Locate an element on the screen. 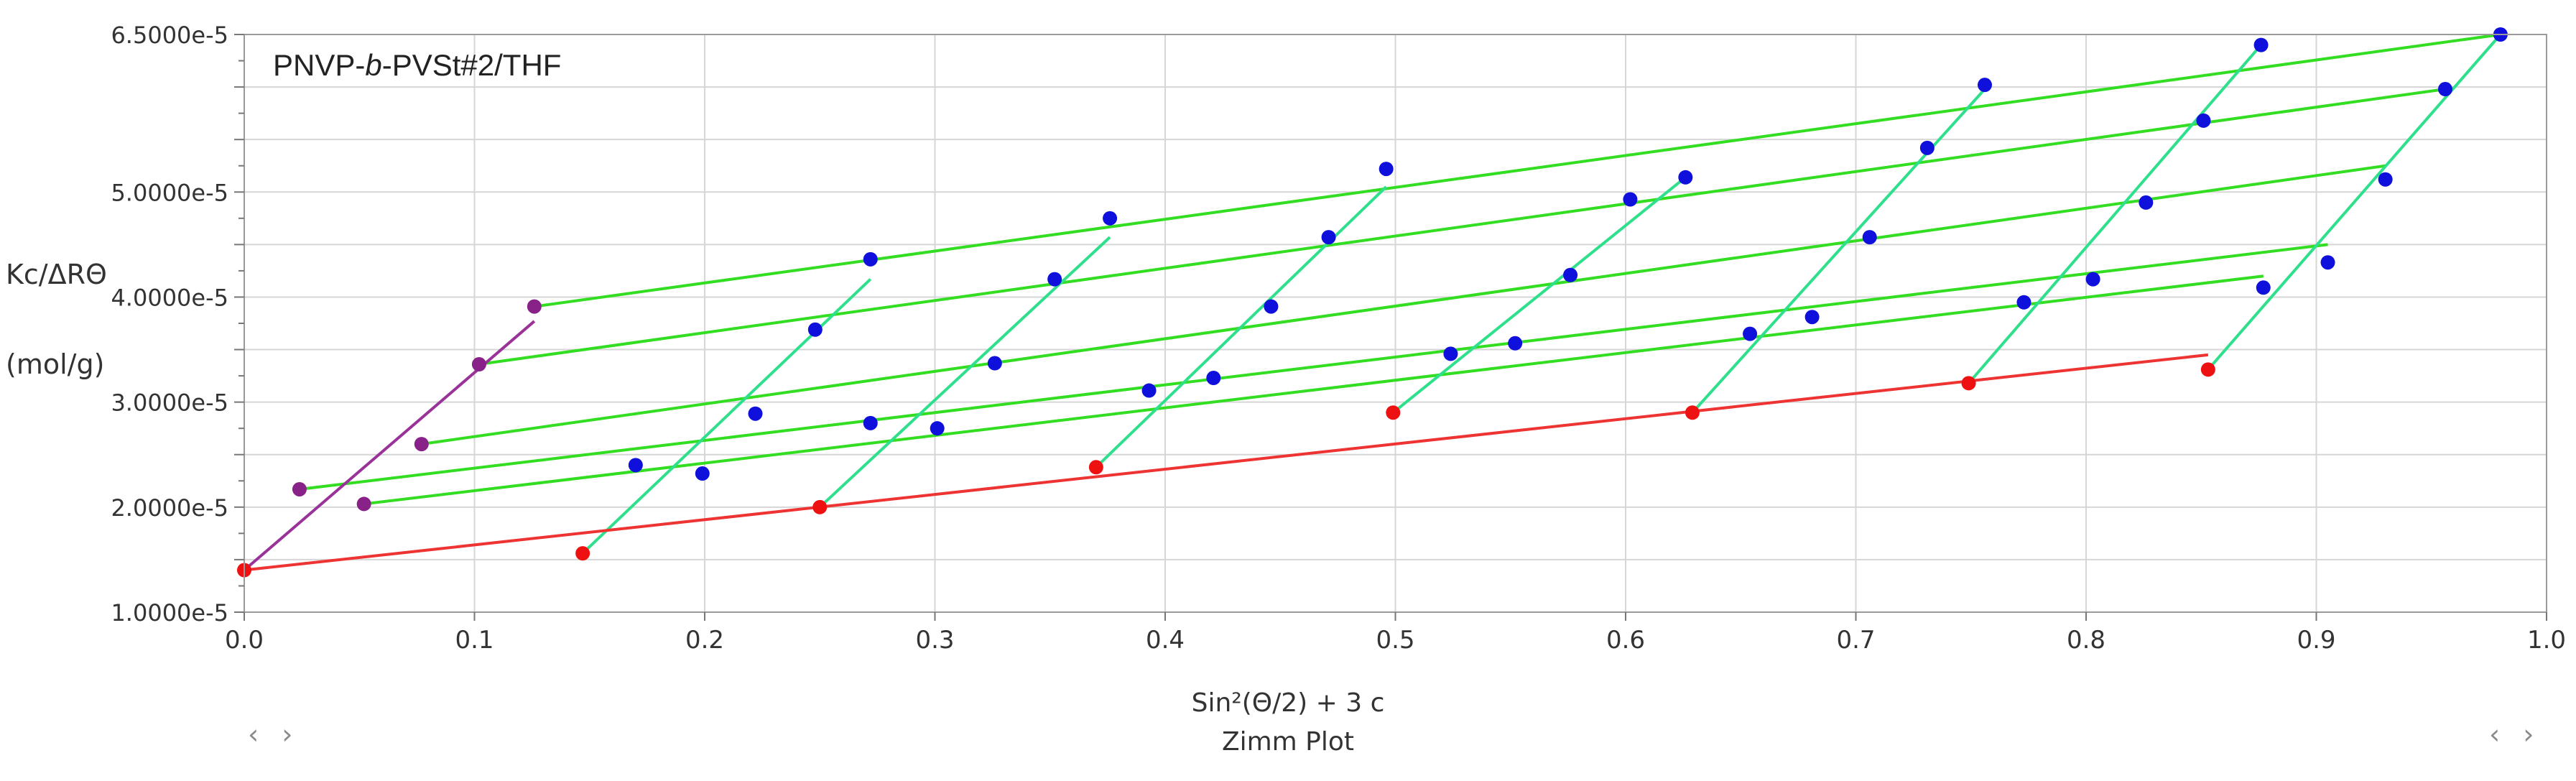 This screenshot has height=781, width=2576. y-tick-label: 3.0000e-5 is located at coordinates (169, 403).